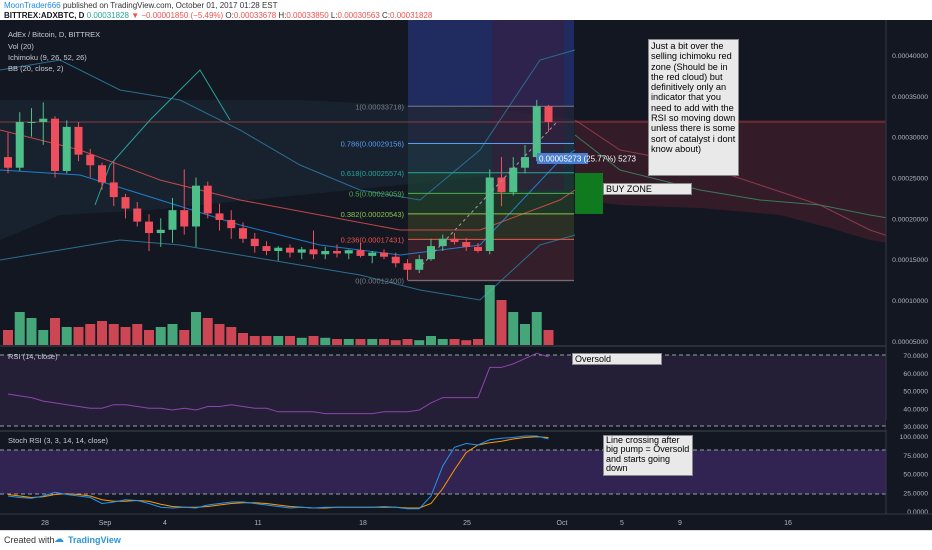 The height and width of the screenshot is (550, 932). Describe the element at coordinates (910, 219) in the screenshot. I see `price-axis-label: 0.00020000` at that location.